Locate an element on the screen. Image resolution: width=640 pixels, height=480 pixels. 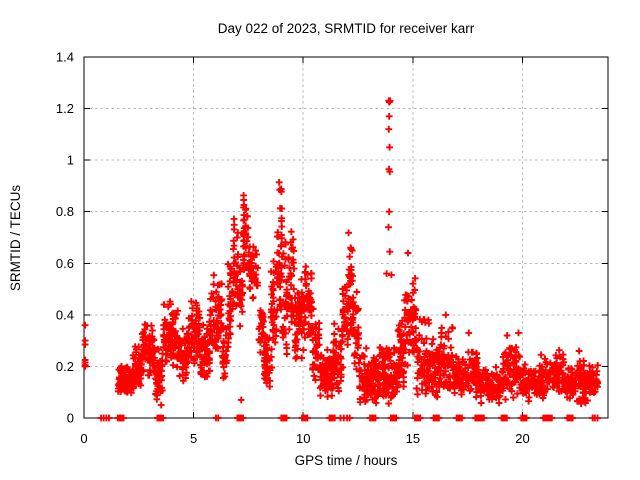
x-tick-label: 0 is located at coordinates (83, 438).